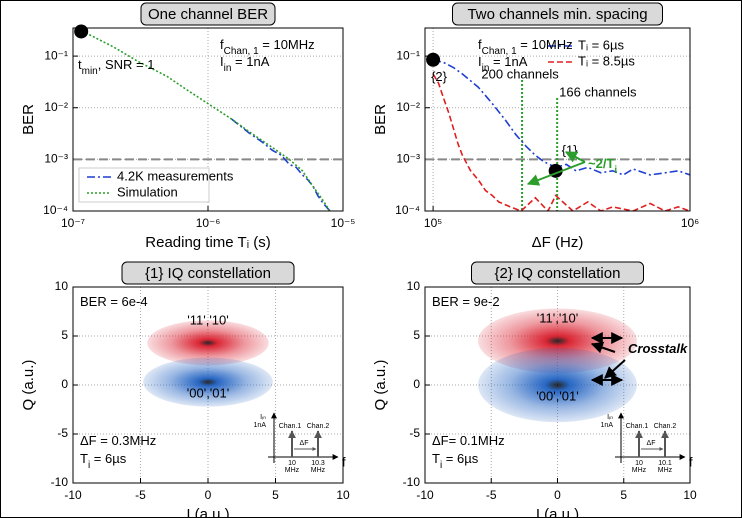 Image resolution: width=742 pixels, height=518 pixels. I want to click on inset-label: Chan.1, so click(637, 426).